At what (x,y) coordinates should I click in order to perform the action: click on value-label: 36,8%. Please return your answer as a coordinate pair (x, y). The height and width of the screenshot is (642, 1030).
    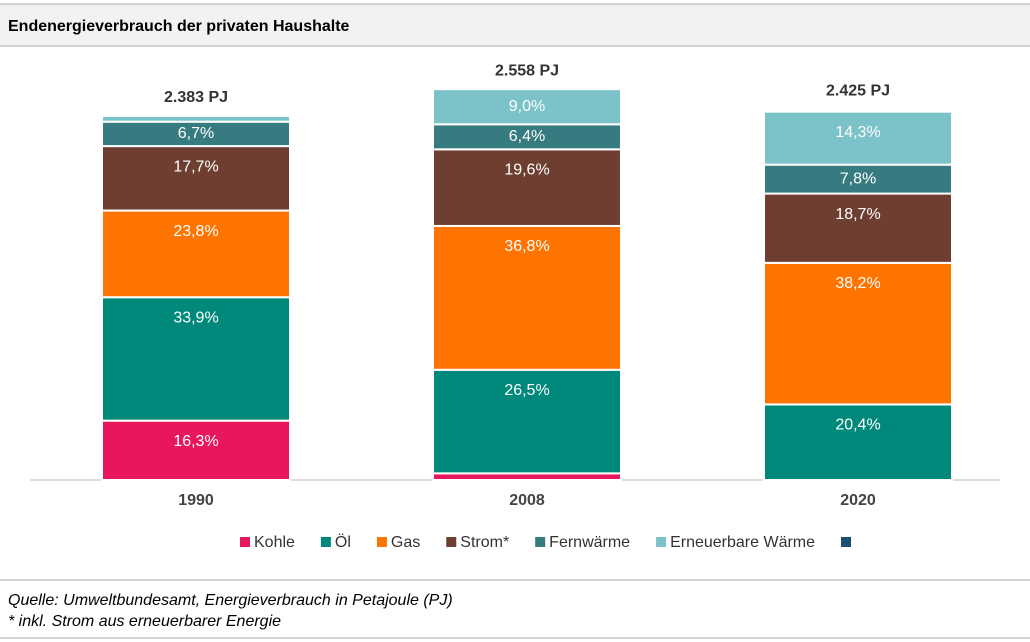
    Looking at the image, I should click on (526, 246).